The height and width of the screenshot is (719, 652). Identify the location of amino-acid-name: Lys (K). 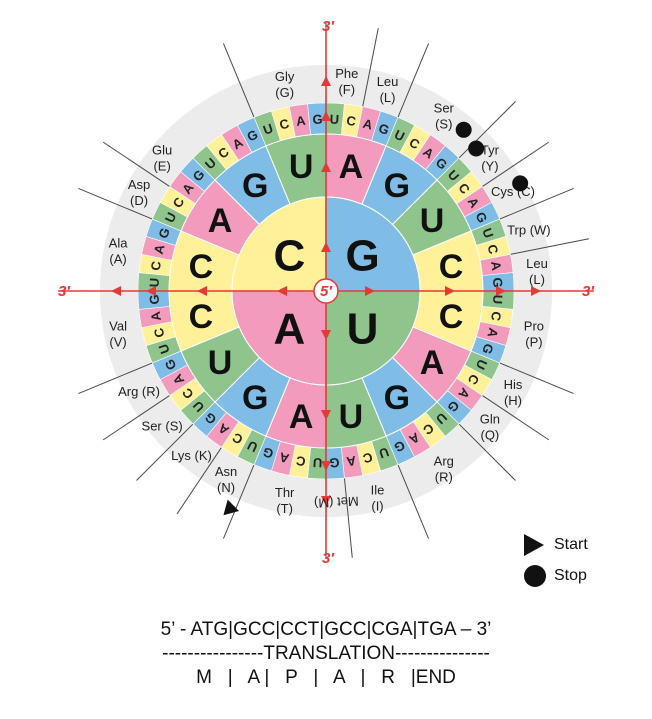
(191, 455).